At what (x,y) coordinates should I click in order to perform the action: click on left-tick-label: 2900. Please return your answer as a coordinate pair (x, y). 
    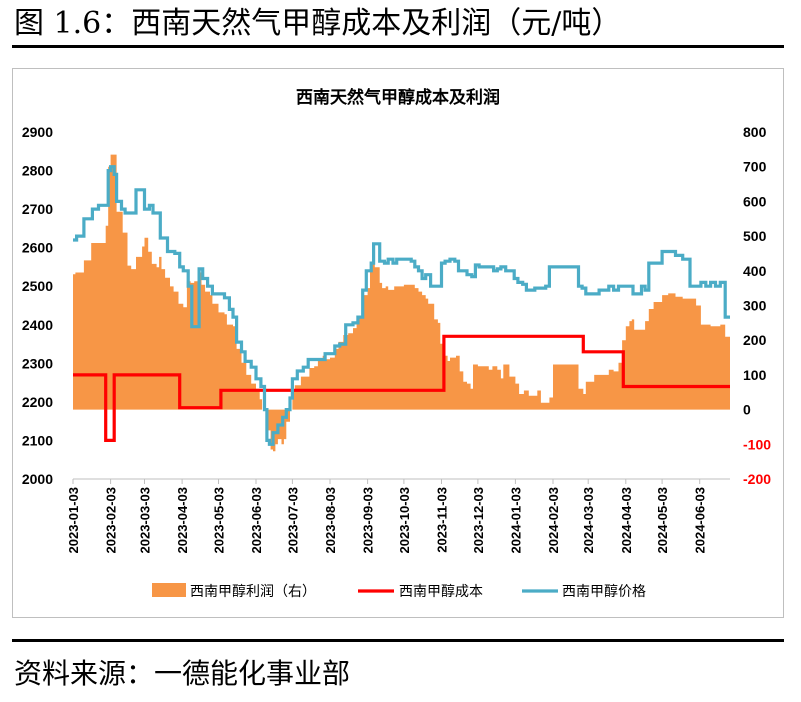
    Looking at the image, I should click on (37, 132).